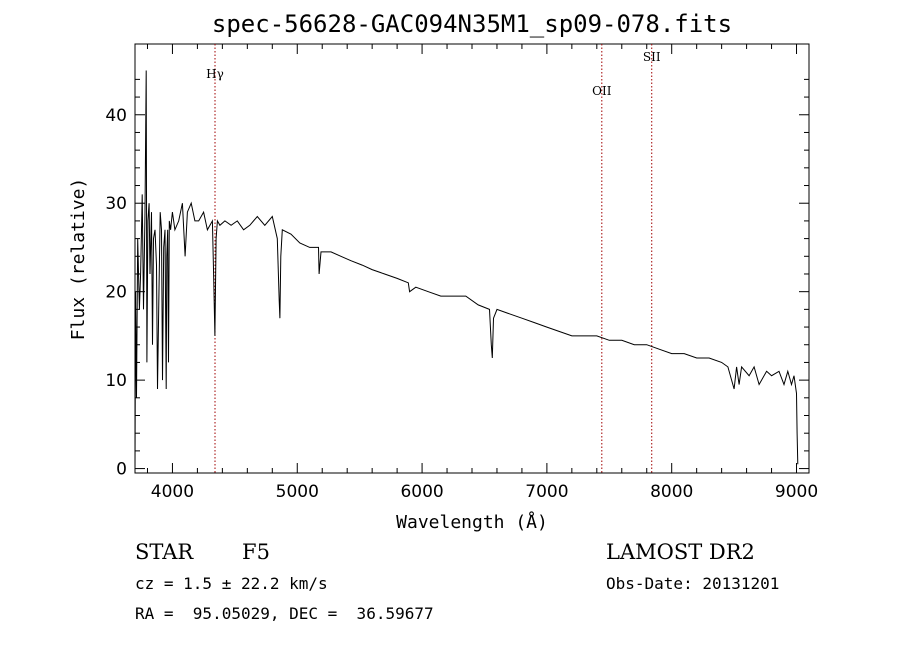  Describe the element at coordinates (671, 492) in the screenshot. I see `x-tick-label: 8000` at that location.